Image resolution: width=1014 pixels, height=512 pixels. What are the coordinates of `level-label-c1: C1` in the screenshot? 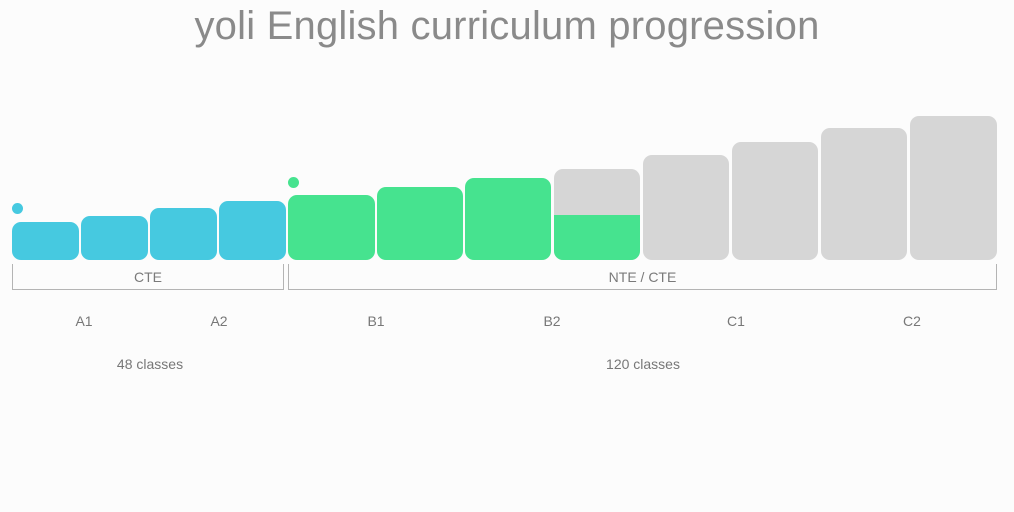 It's located at (736, 321).